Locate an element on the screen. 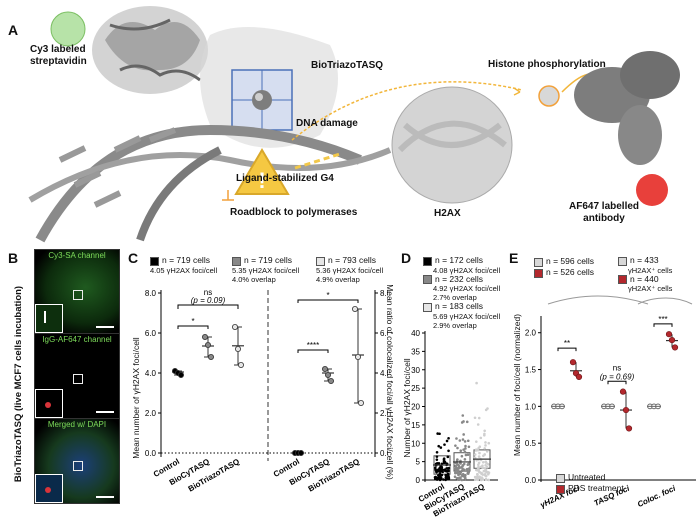 The height and width of the screenshot is (517, 698). paneld-ytick-label: 10 is located at coordinates (415, 443).